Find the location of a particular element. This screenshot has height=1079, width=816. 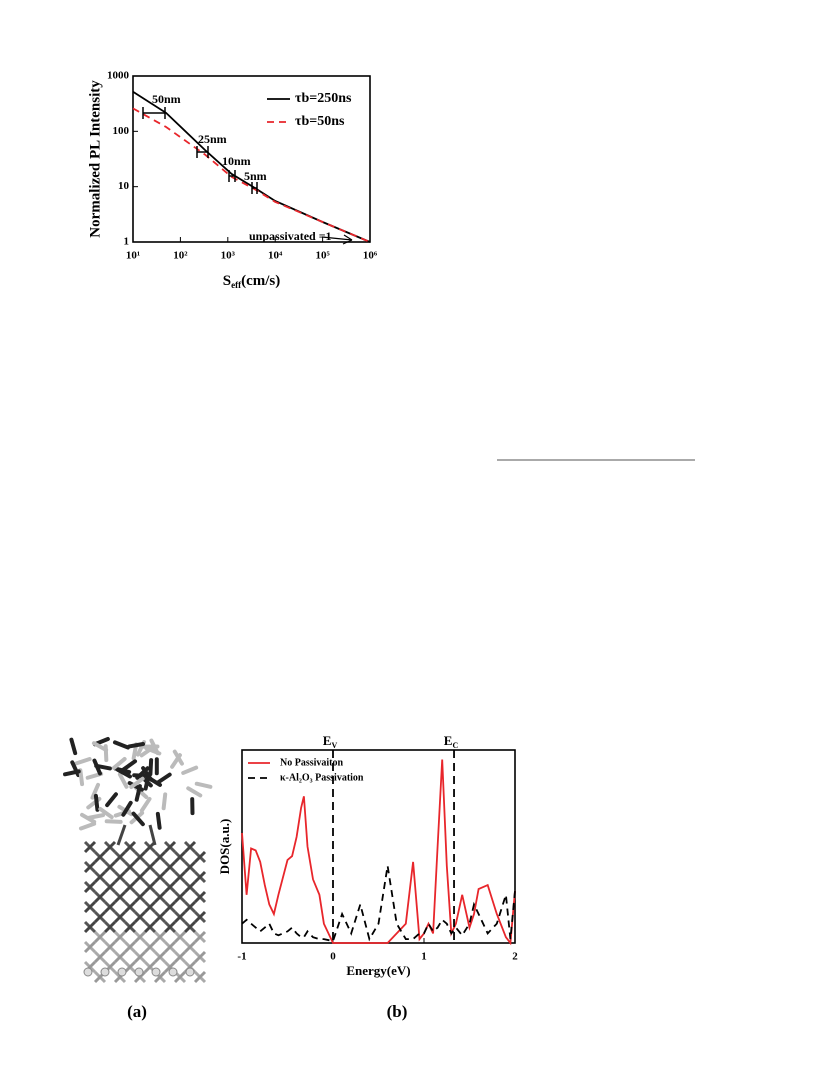

label-part: C is located at coordinates (455, 745).